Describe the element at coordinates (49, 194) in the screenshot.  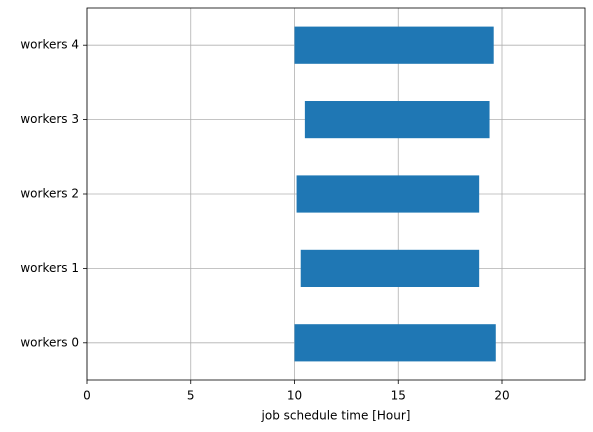
I see `y-tick-label: workers 2` at that location.